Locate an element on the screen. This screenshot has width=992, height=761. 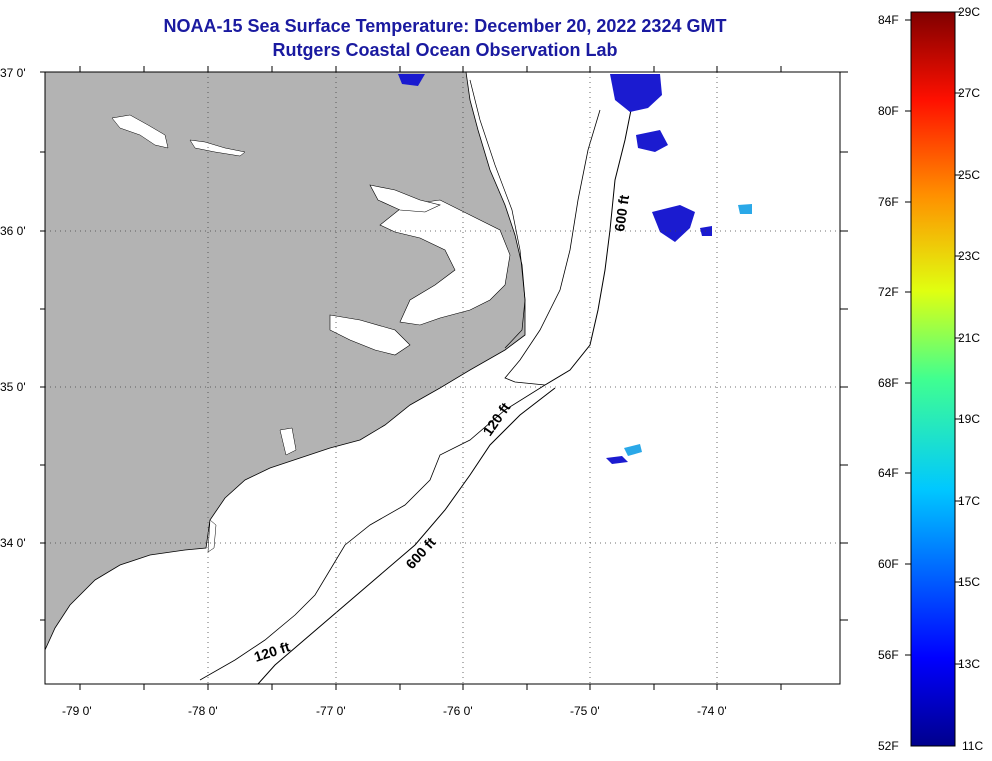
sst-cool-patches is located at coordinates (688, 330).